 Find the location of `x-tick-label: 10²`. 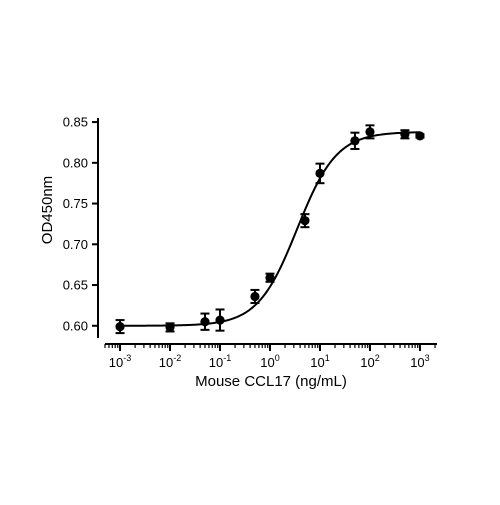

x-tick-label: 10² is located at coordinates (369, 361).